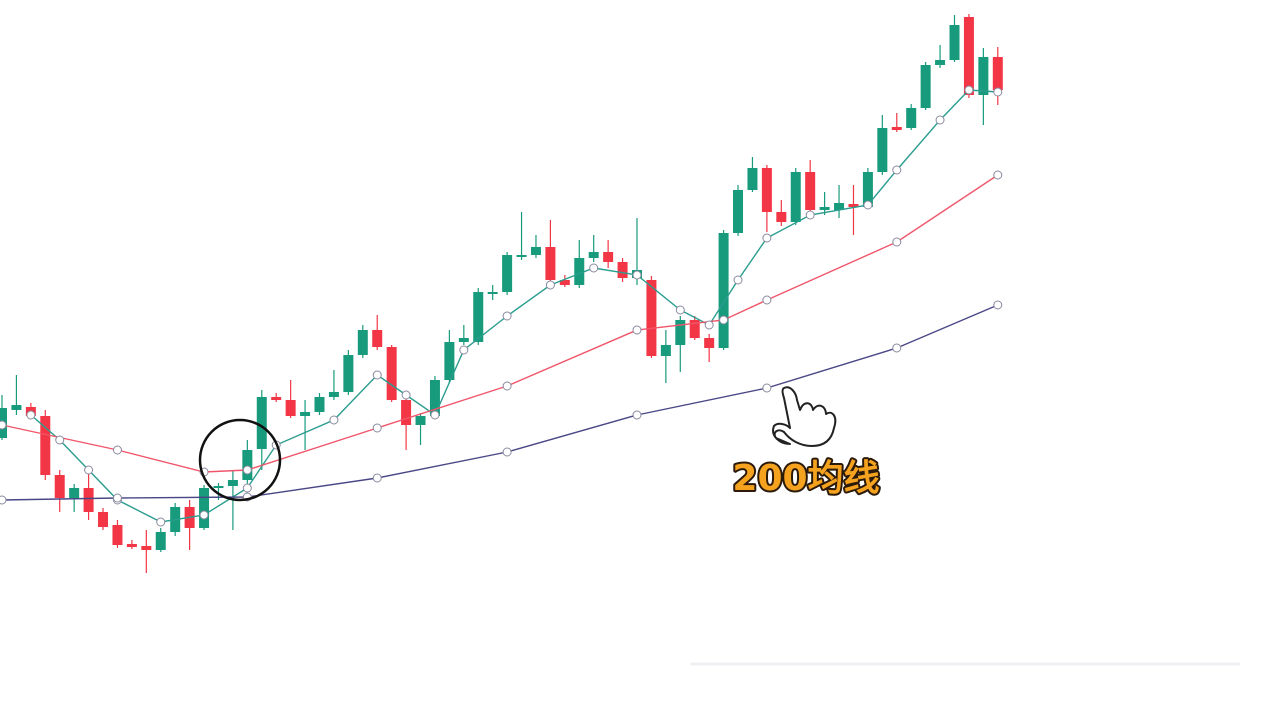  Describe the element at coordinates (804, 416) in the screenshot. I see `pointer-hand` at that location.